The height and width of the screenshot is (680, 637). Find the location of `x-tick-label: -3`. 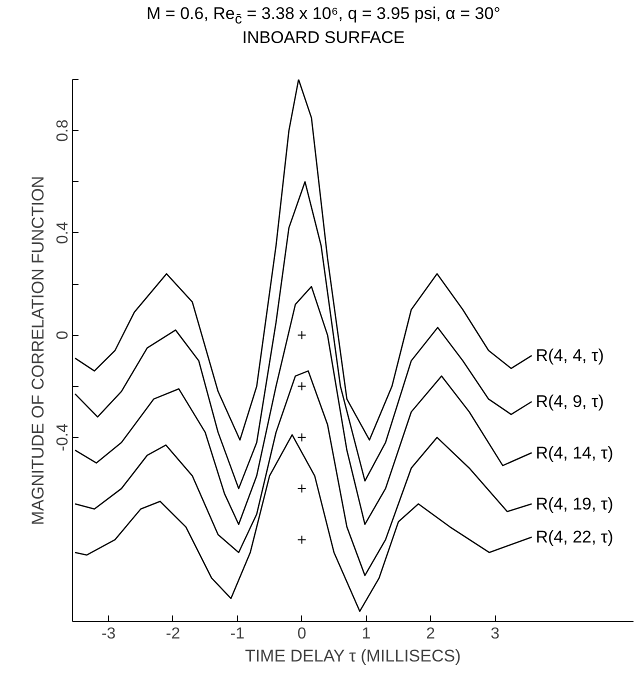

x-tick-label: -3 is located at coordinates (108, 634).